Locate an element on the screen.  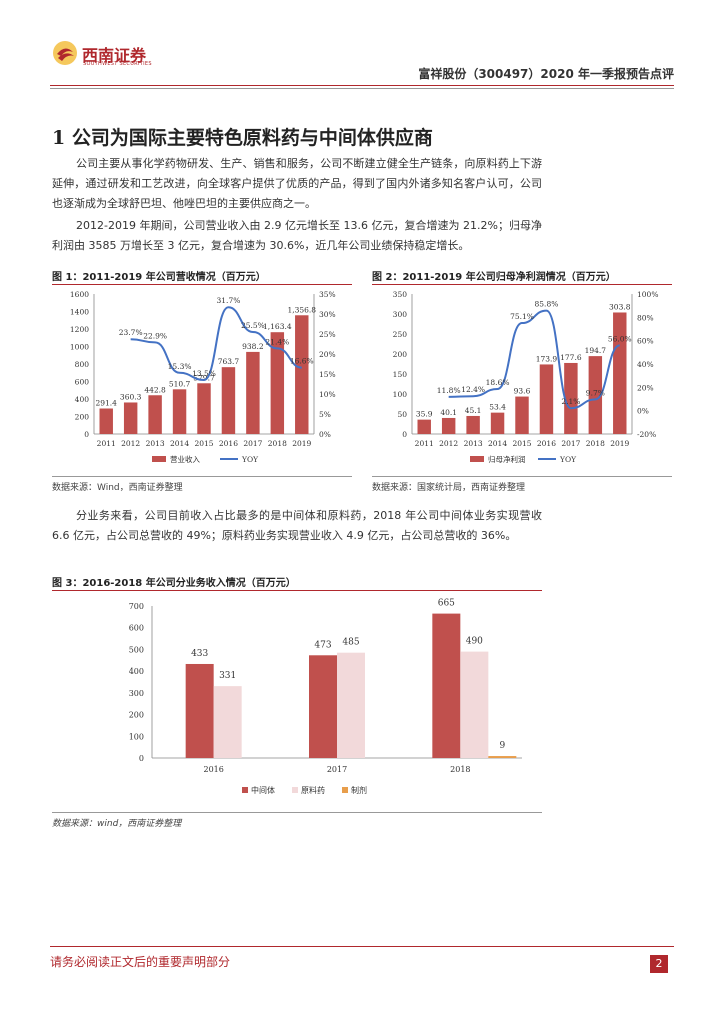
profit-x-tick-label: 2014 is located at coordinates (497, 443).